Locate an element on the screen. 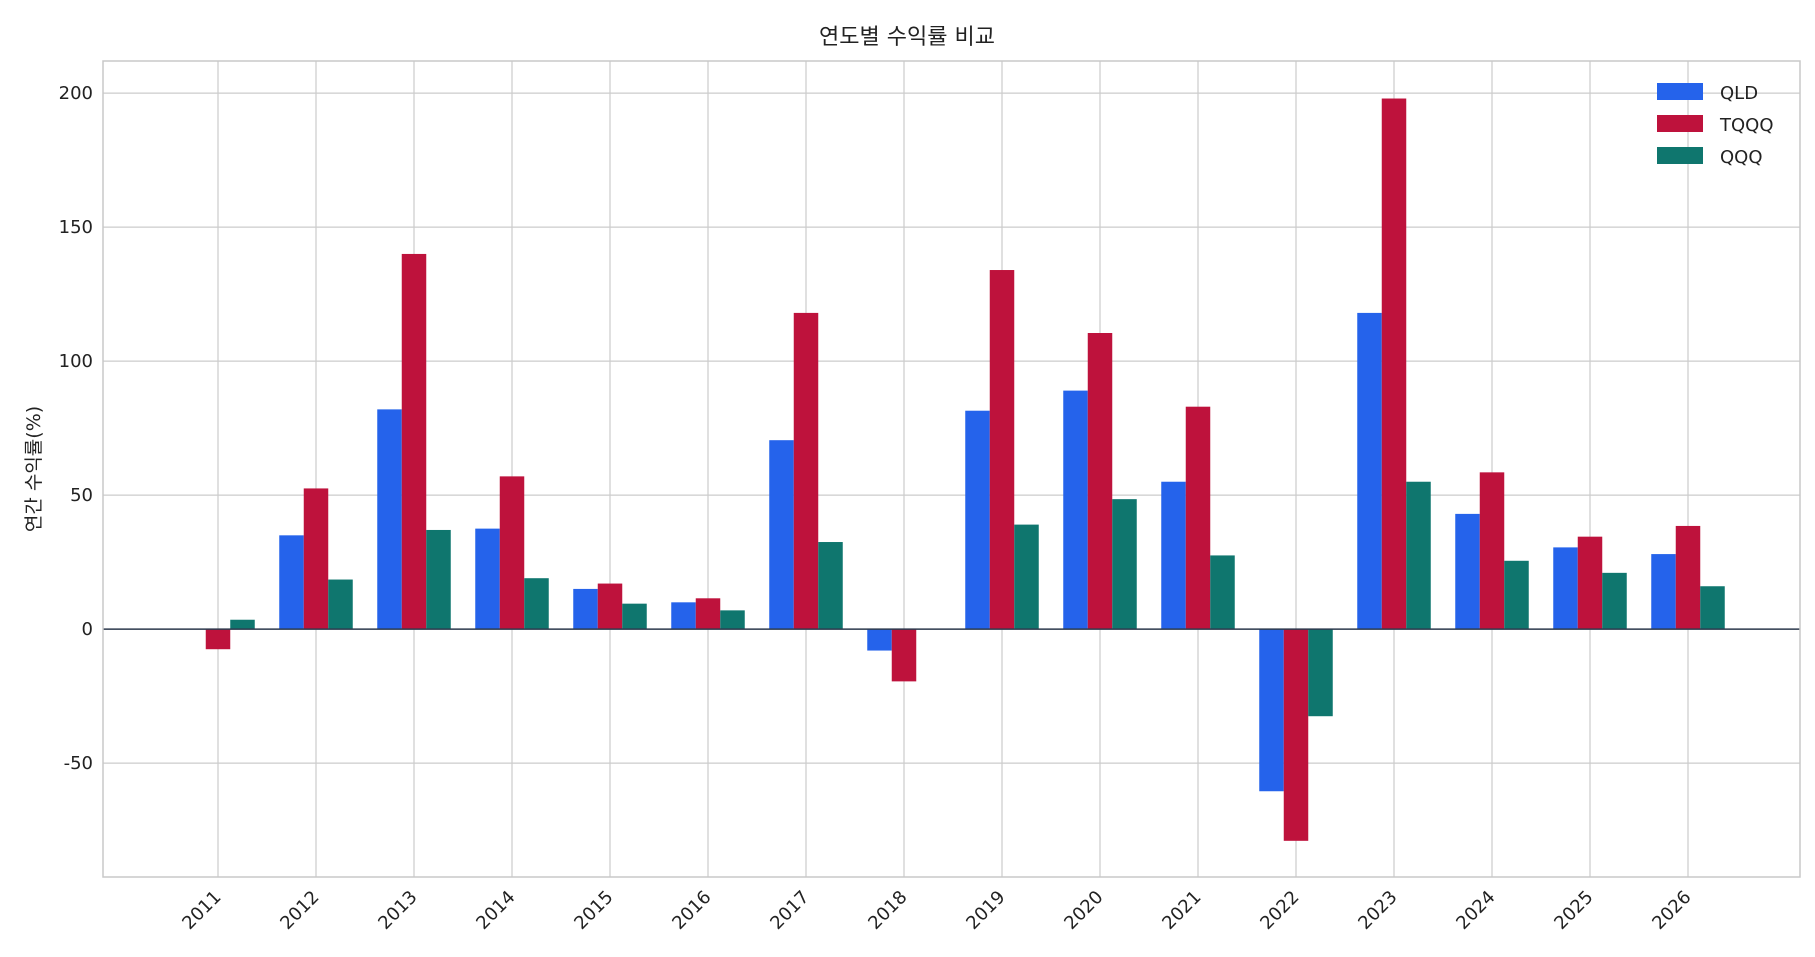 The height and width of the screenshot is (957, 1815). x-tick-label: 2025 is located at coordinates (1573, 910).